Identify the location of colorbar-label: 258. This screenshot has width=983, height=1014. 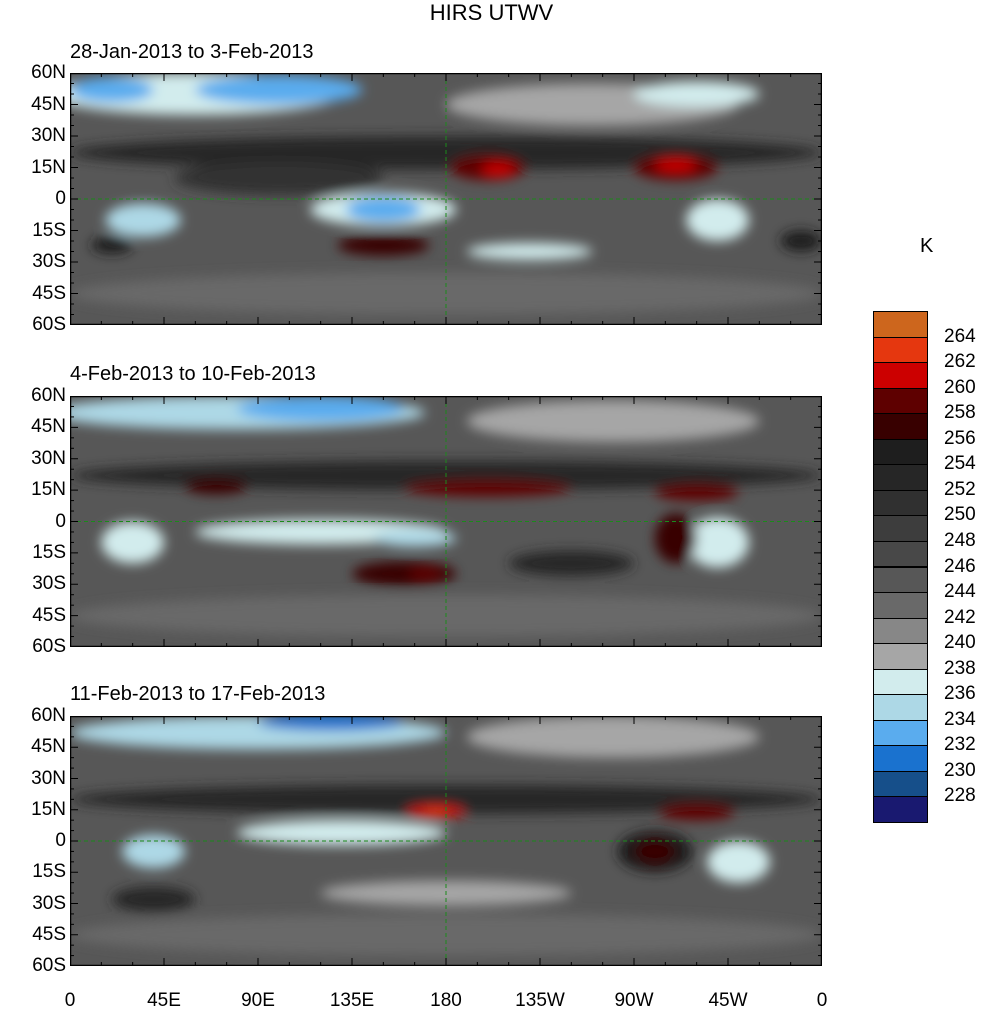
(960, 413).